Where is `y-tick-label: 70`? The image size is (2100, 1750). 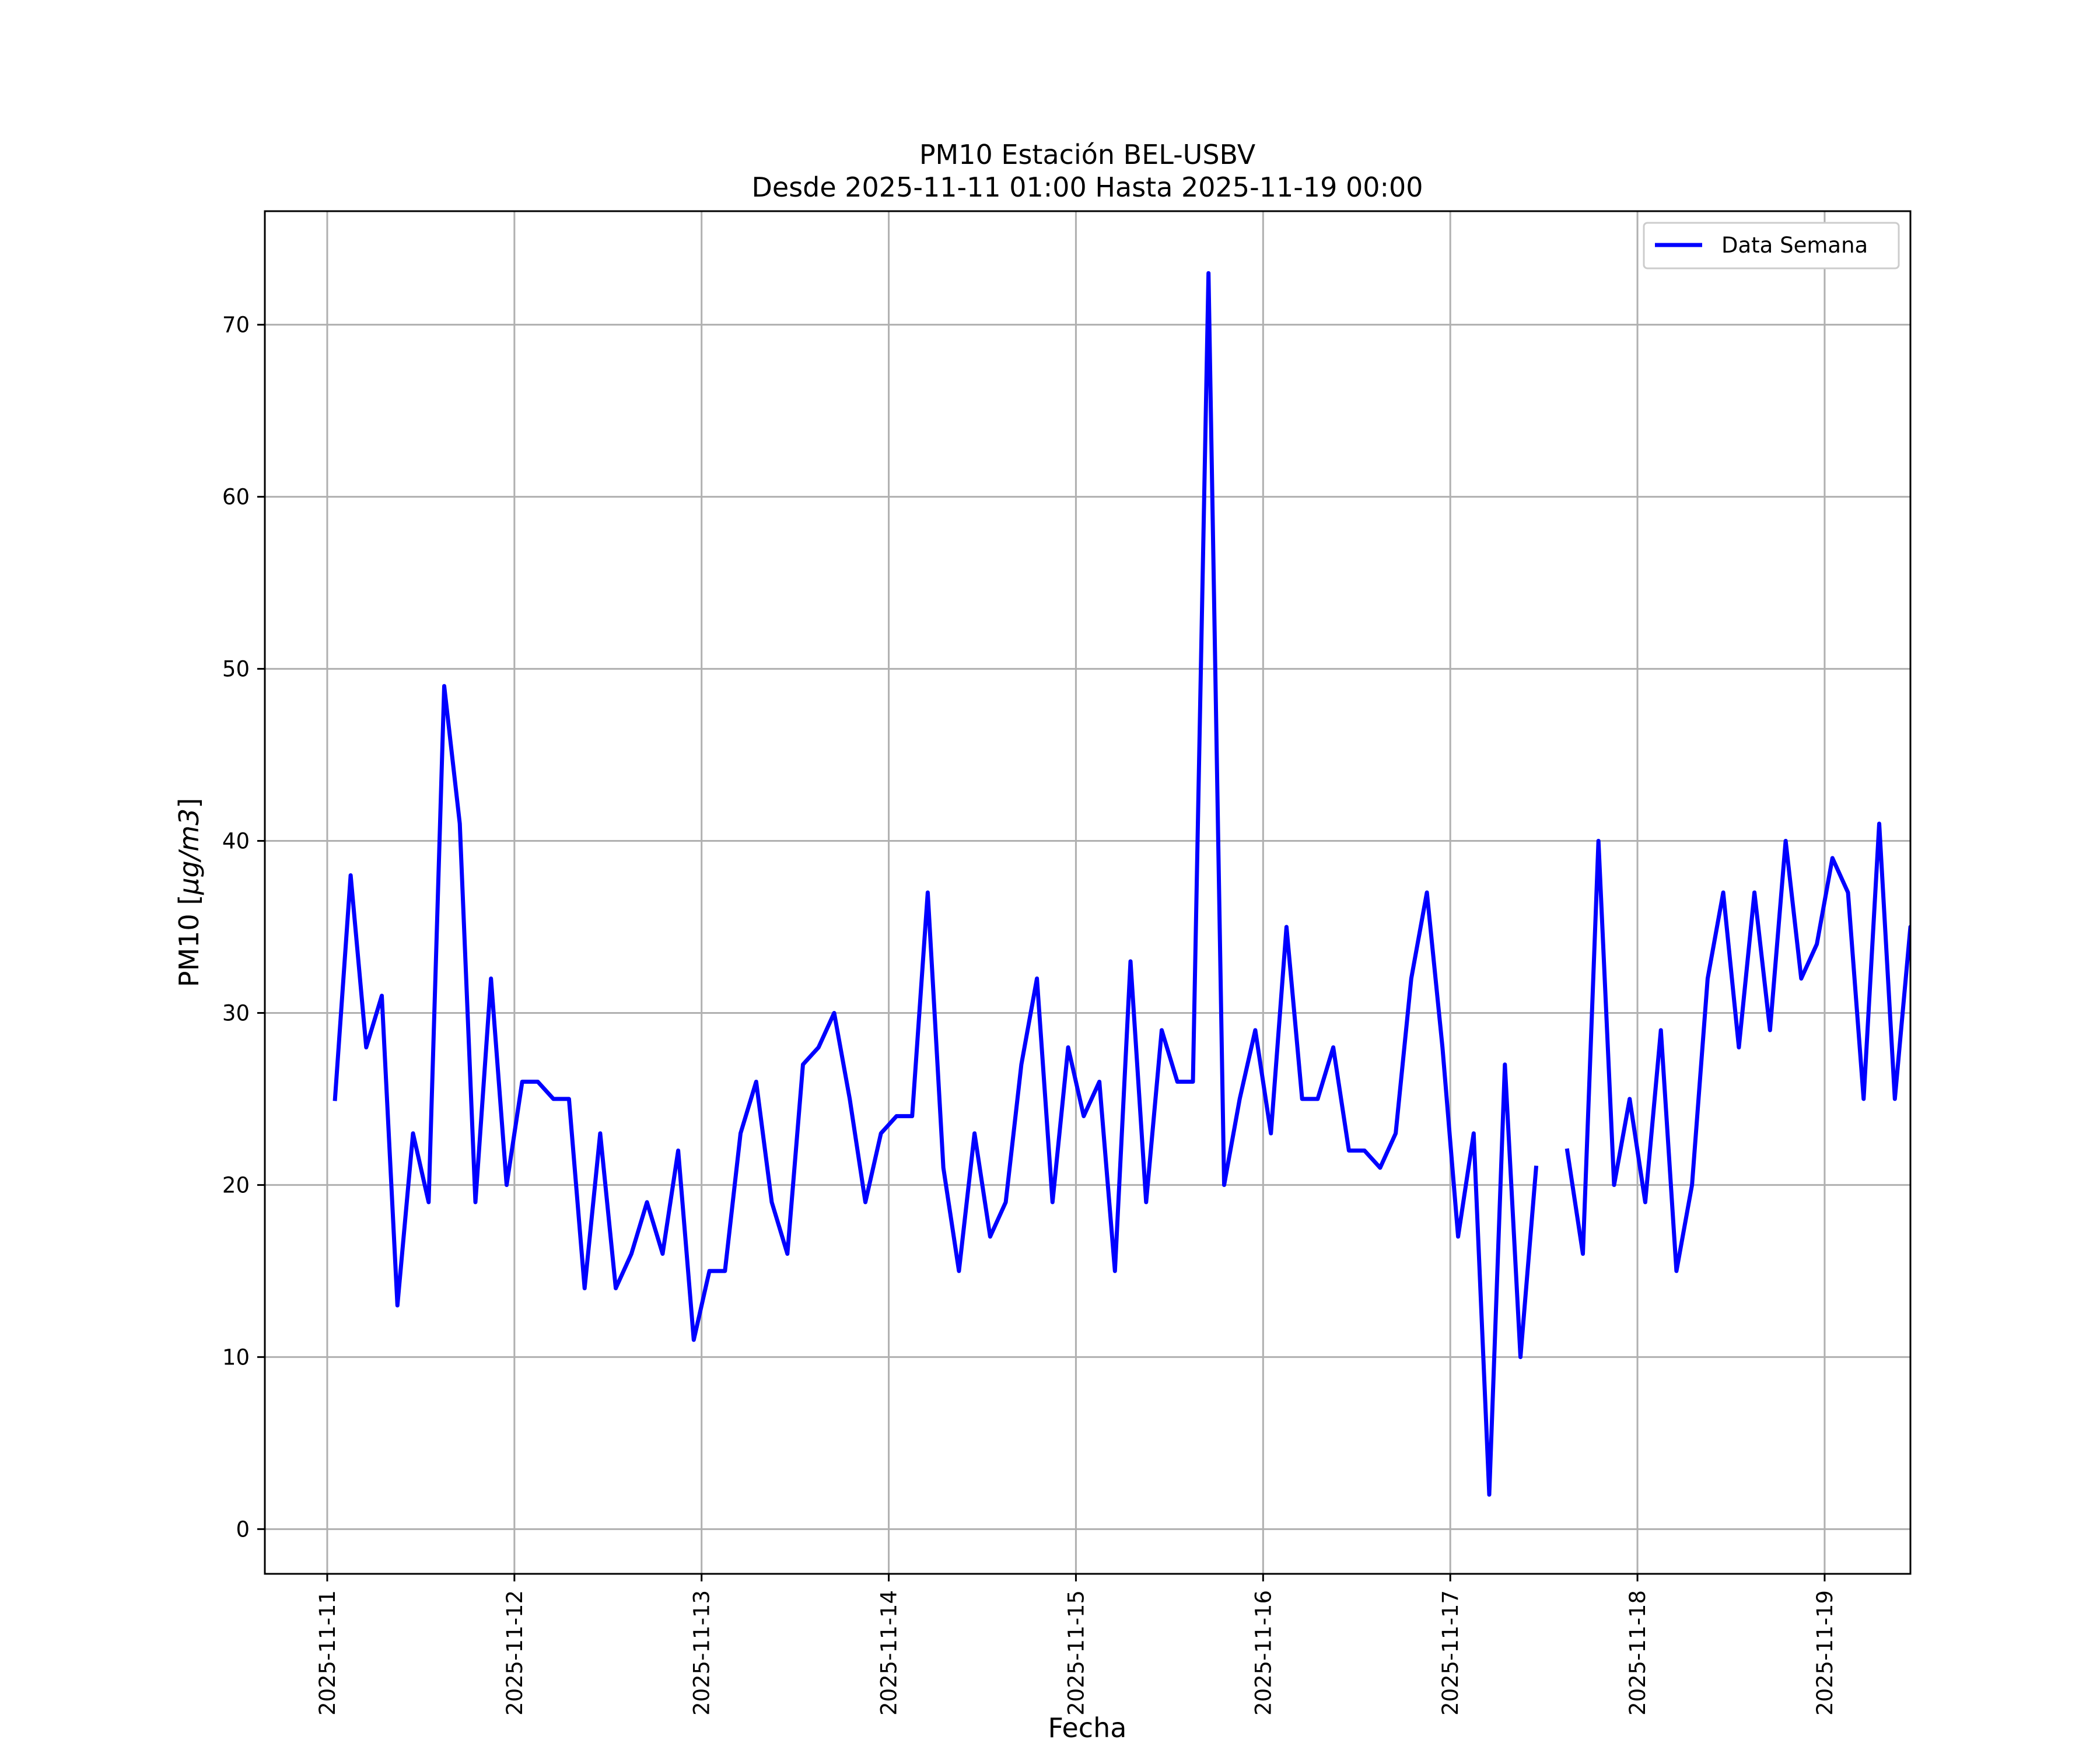 y-tick-label: 70 is located at coordinates (236, 325).